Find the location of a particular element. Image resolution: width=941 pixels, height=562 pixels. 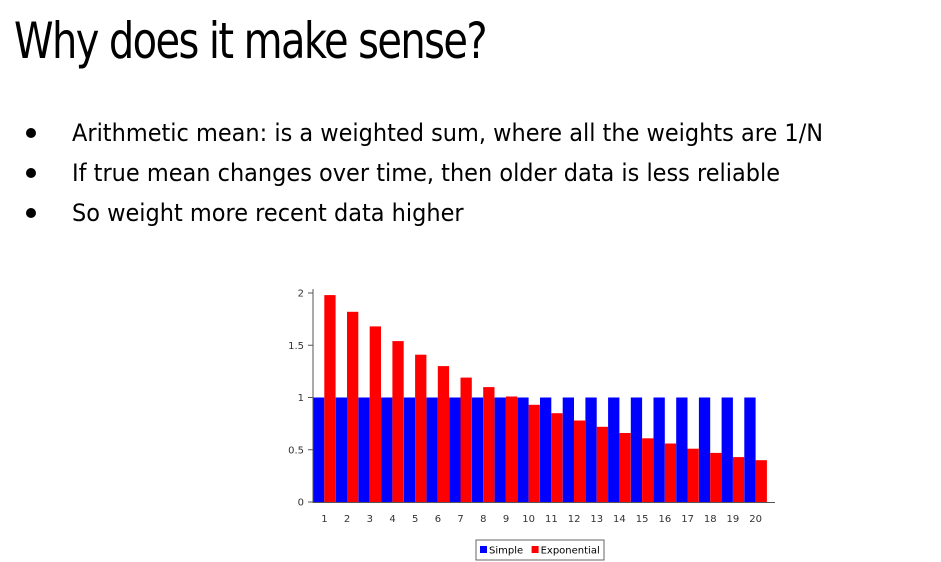

x-tick-label: 11 is located at coordinates (551, 519).